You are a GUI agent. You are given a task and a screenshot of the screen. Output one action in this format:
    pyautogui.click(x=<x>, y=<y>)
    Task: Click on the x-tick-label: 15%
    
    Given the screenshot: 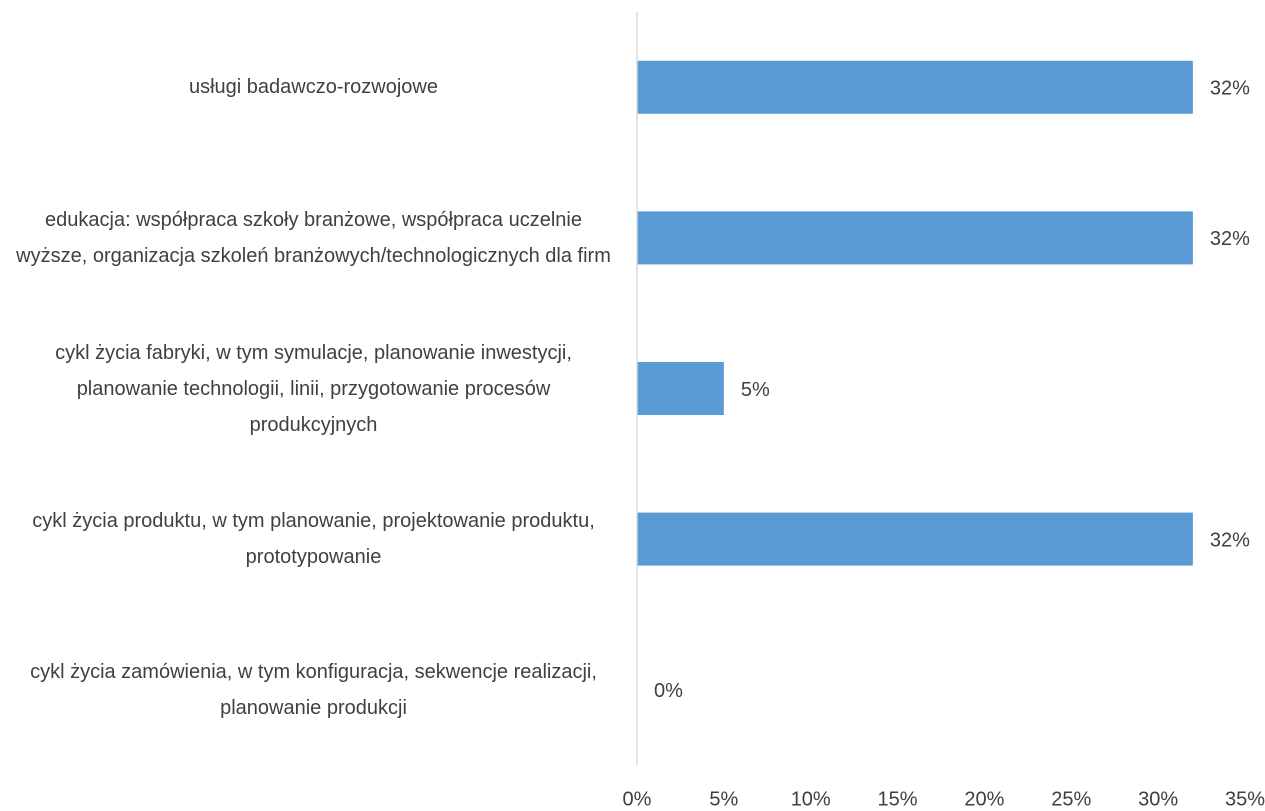 What is the action you would take?
    pyautogui.click(x=898, y=799)
    